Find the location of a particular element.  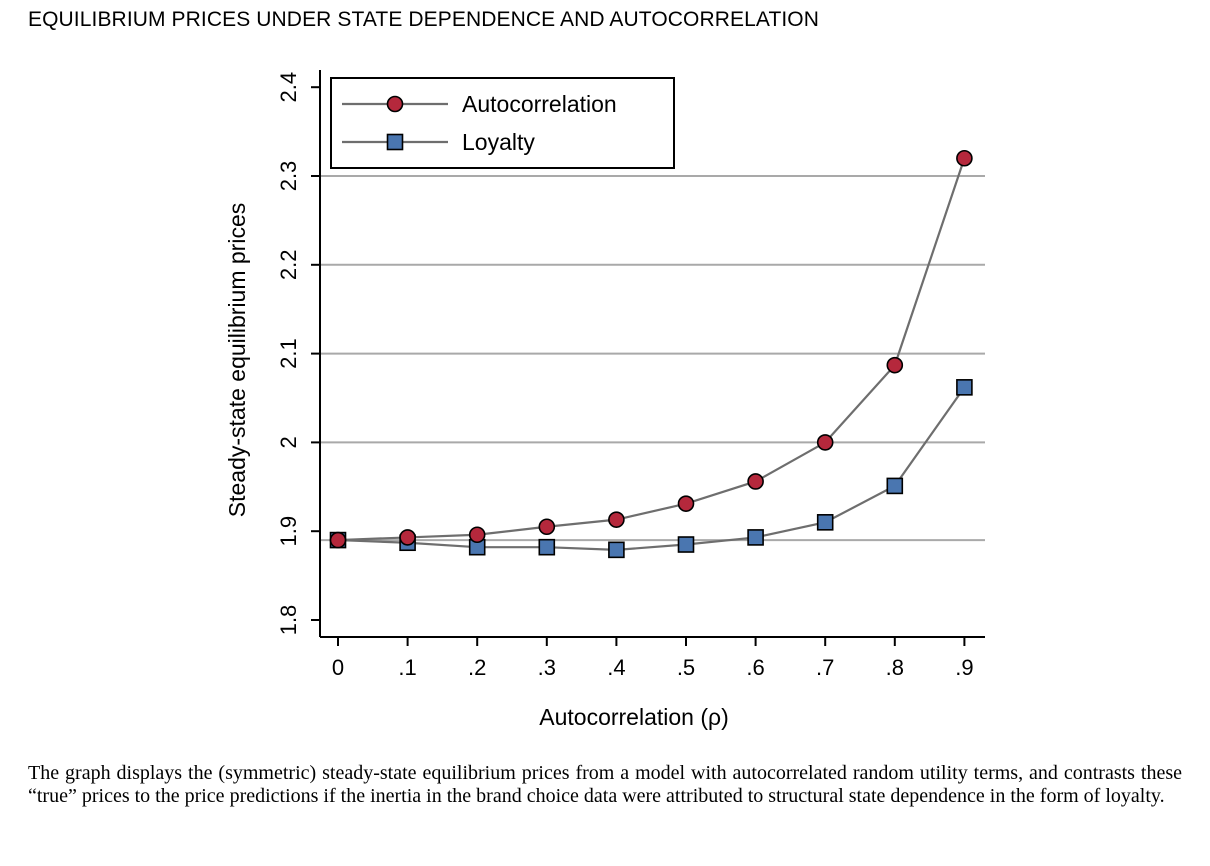

y-tick-label: 2.1 is located at coordinates (288, 353).